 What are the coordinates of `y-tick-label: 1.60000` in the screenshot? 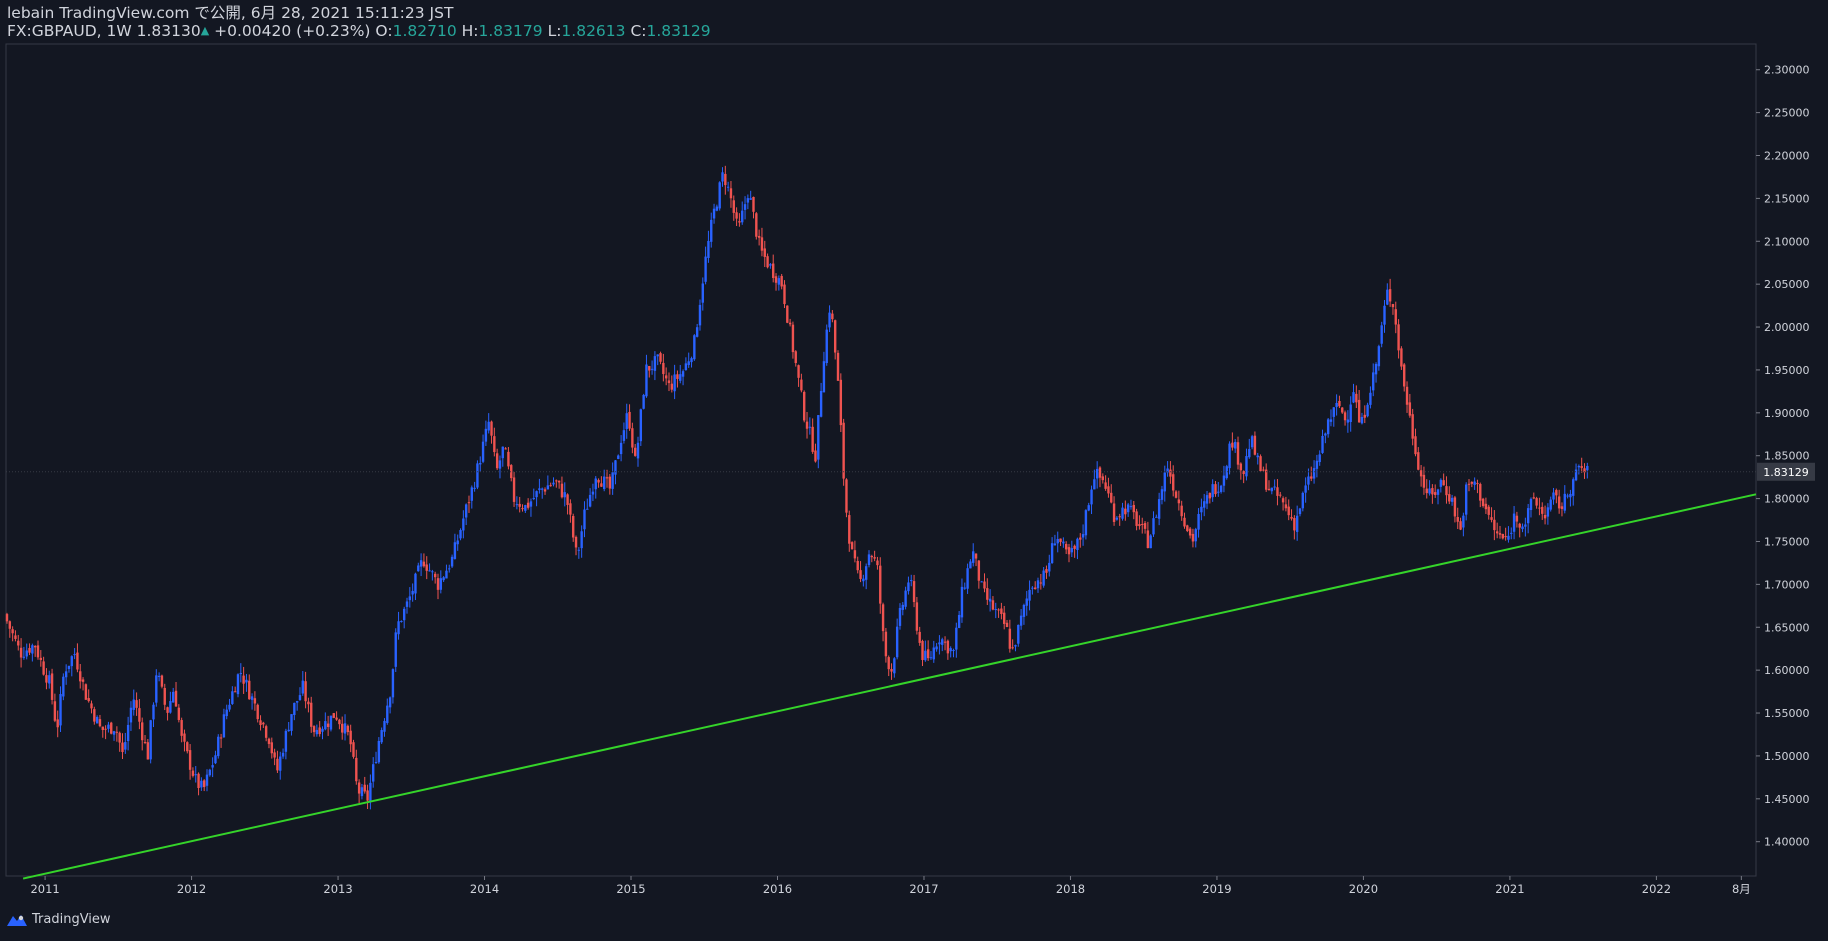 It's located at (1787, 670).